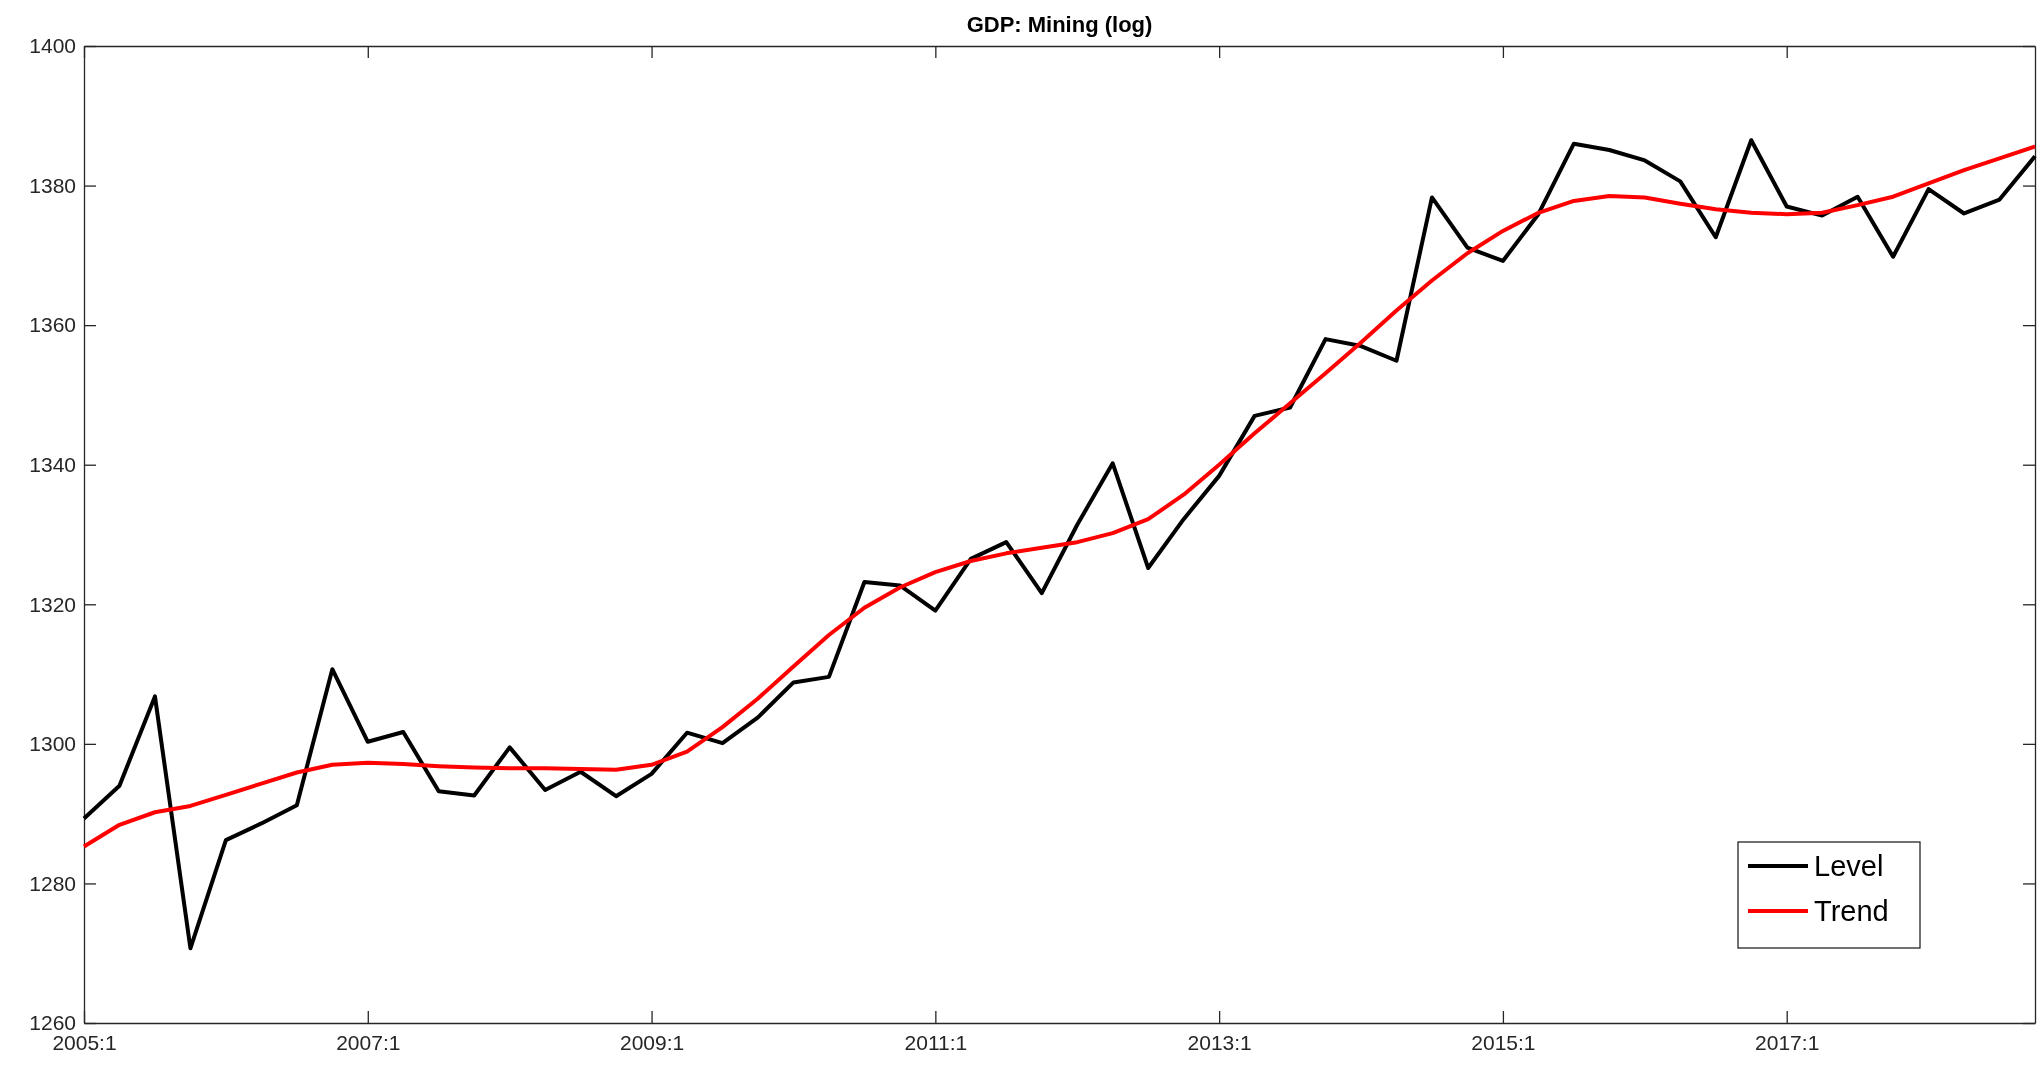 This screenshot has height=1066, width=2038. What do you see at coordinates (936, 1042) in the screenshot?
I see `x-tick-label: 2011:1` at bounding box center [936, 1042].